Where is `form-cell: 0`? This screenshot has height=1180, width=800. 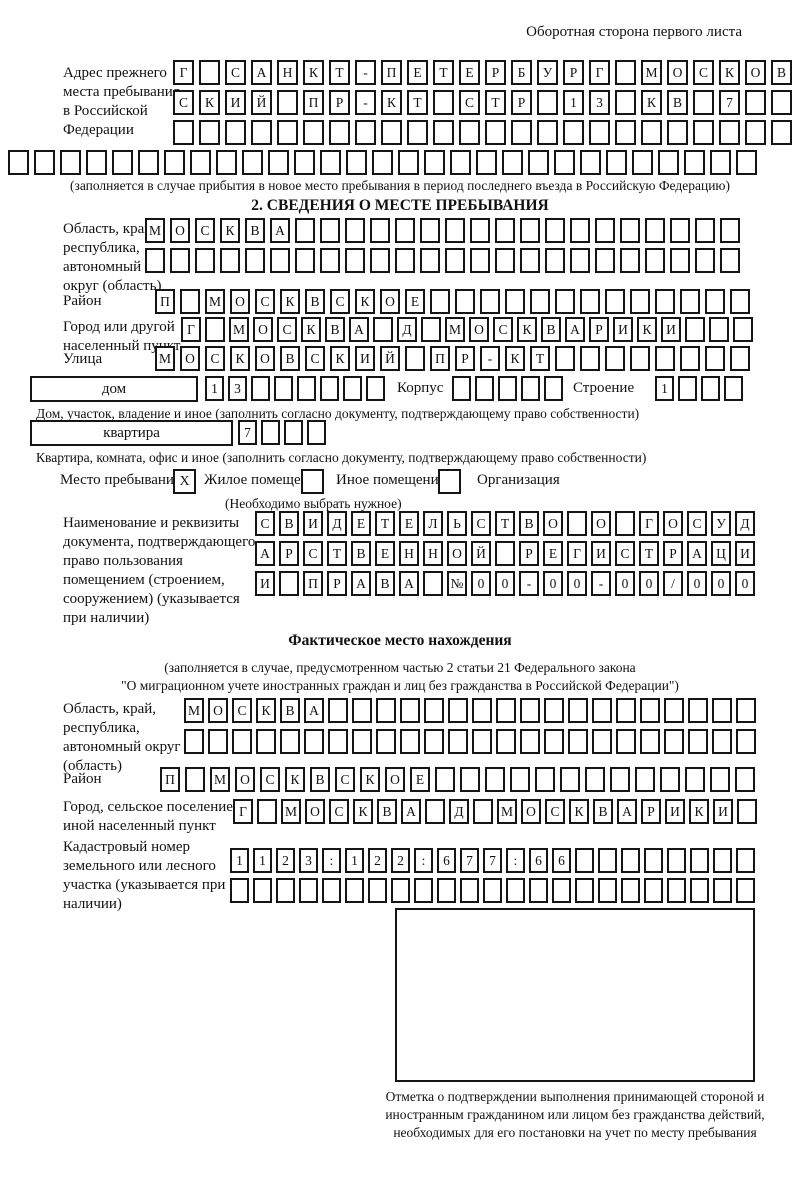 form-cell: 0 is located at coordinates (649, 583).